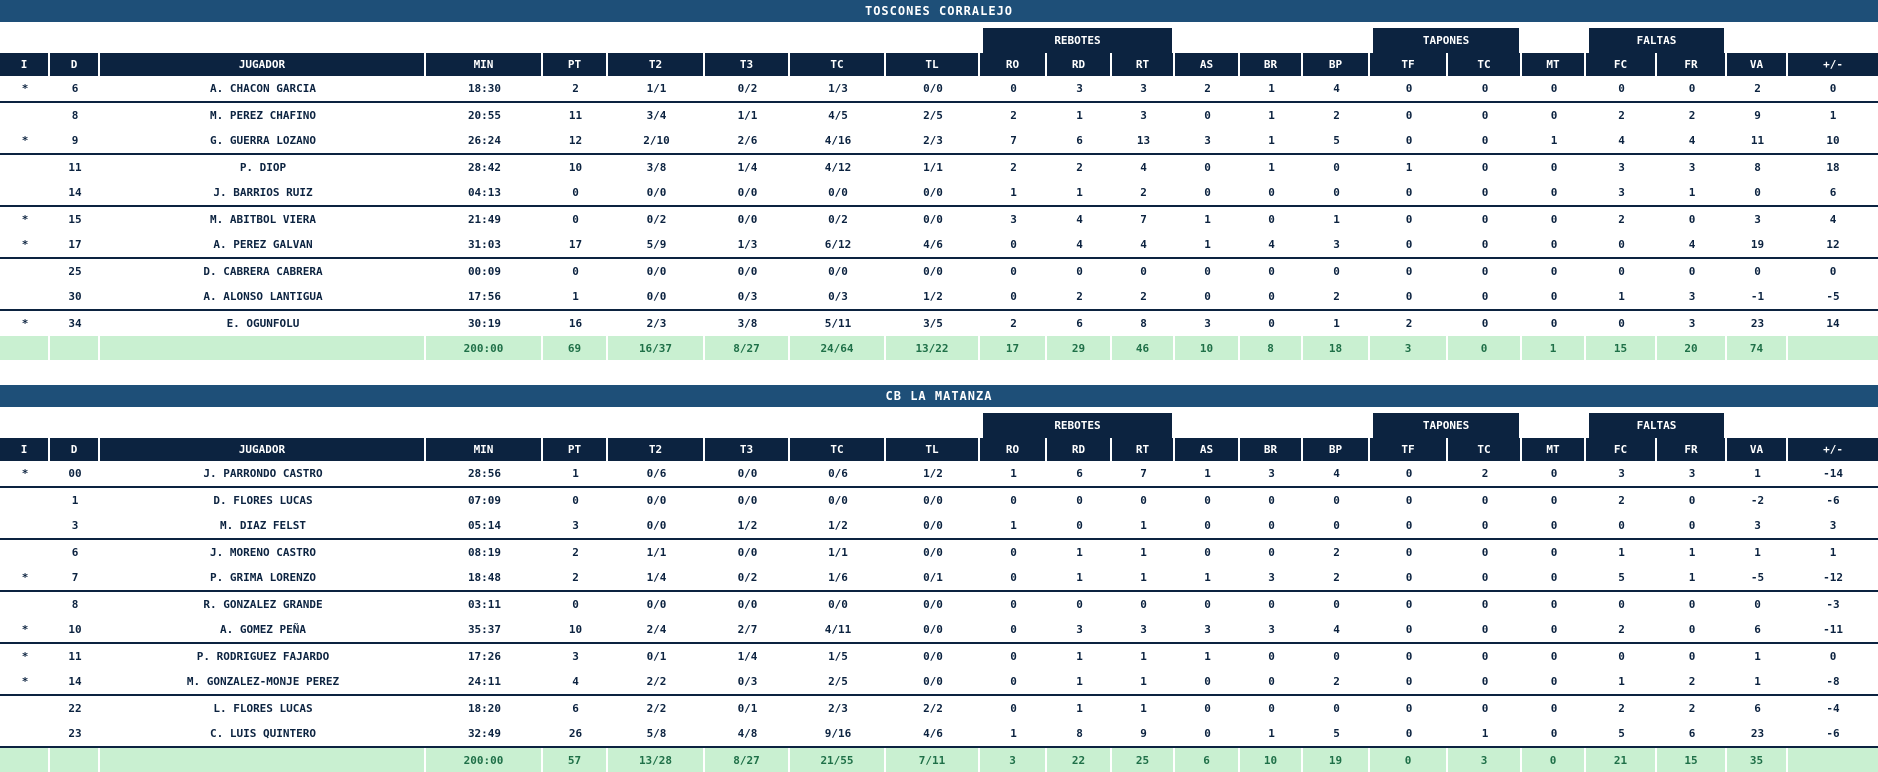 This screenshot has width=1878, height=772. Describe the element at coordinates (75, 245) in the screenshot. I see `dorsal-cell: 17` at that location.